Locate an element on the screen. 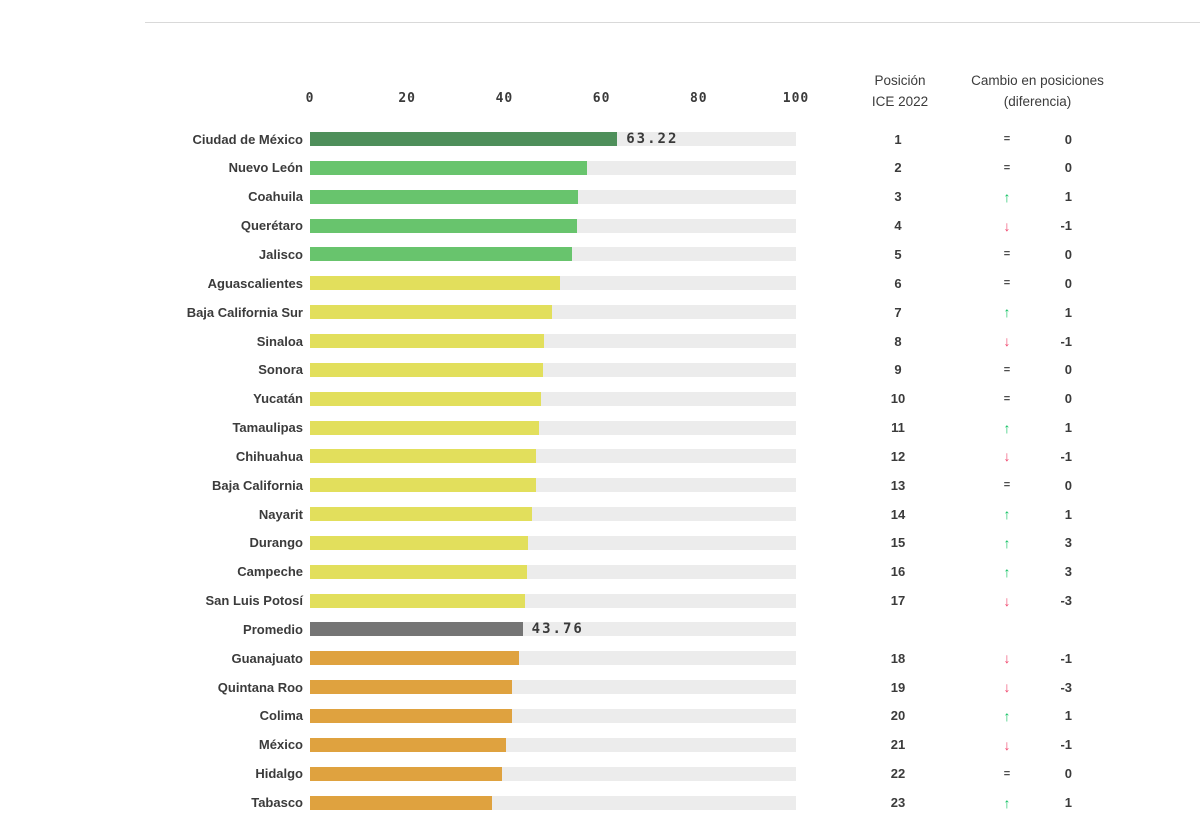  change-value: -3 is located at coordinates (1066, 601).